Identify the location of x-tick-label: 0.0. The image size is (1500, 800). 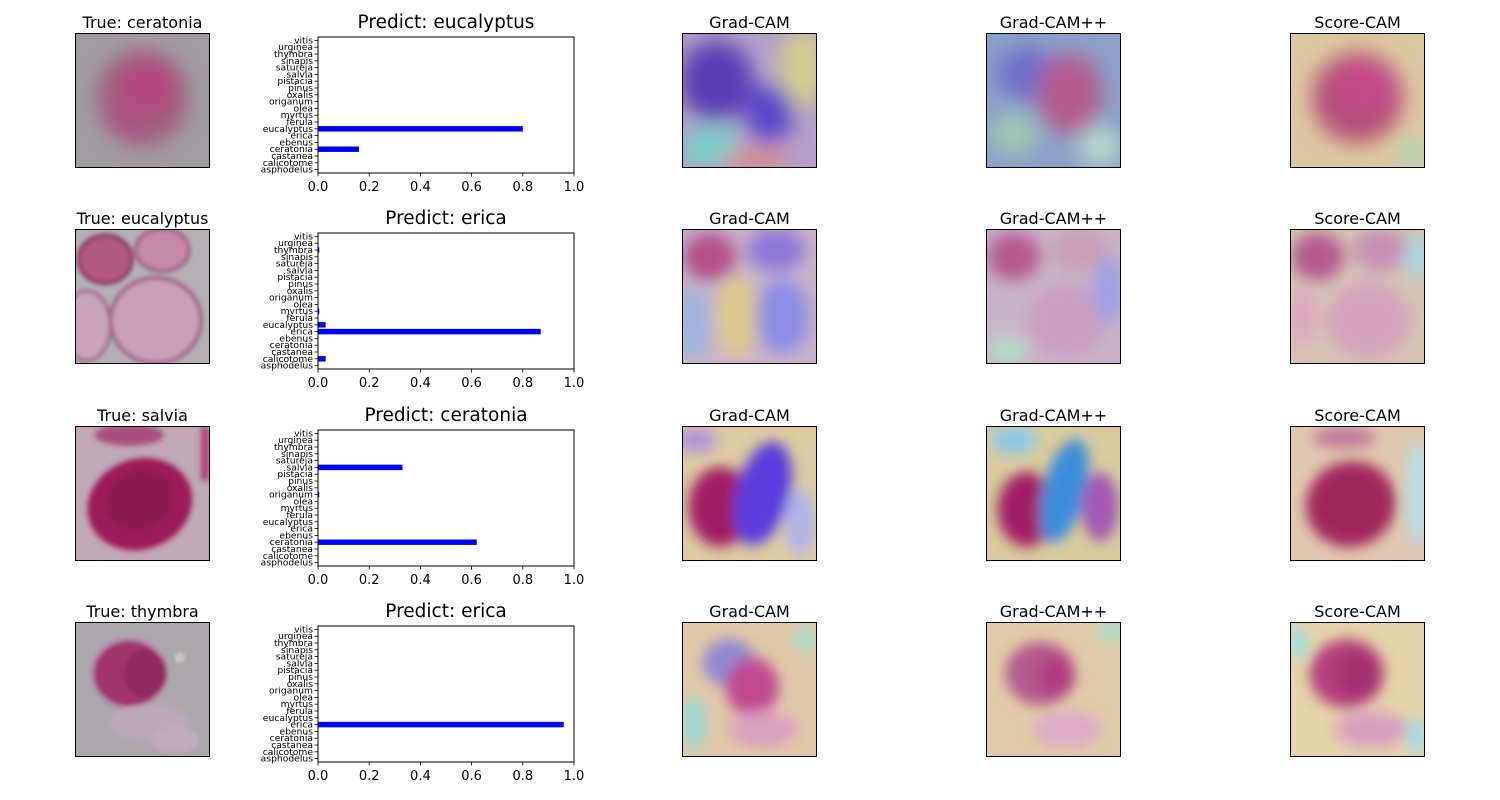
(318, 580).